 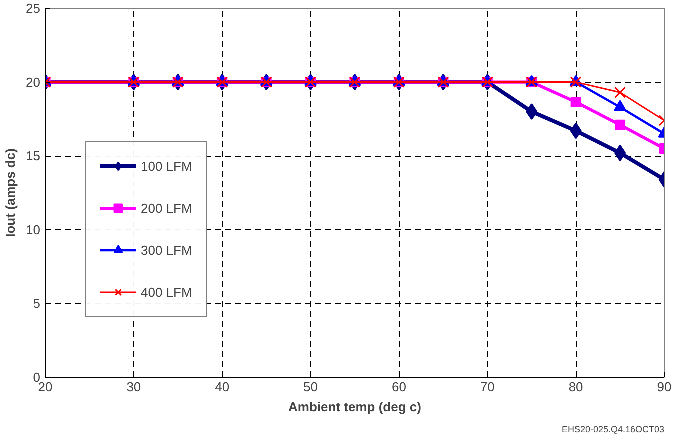 What do you see at coordinates (613, 429) in the screenshot?
I see `text: EHS20-025.Q4.16OCT03` at bounding box center [613, 429].